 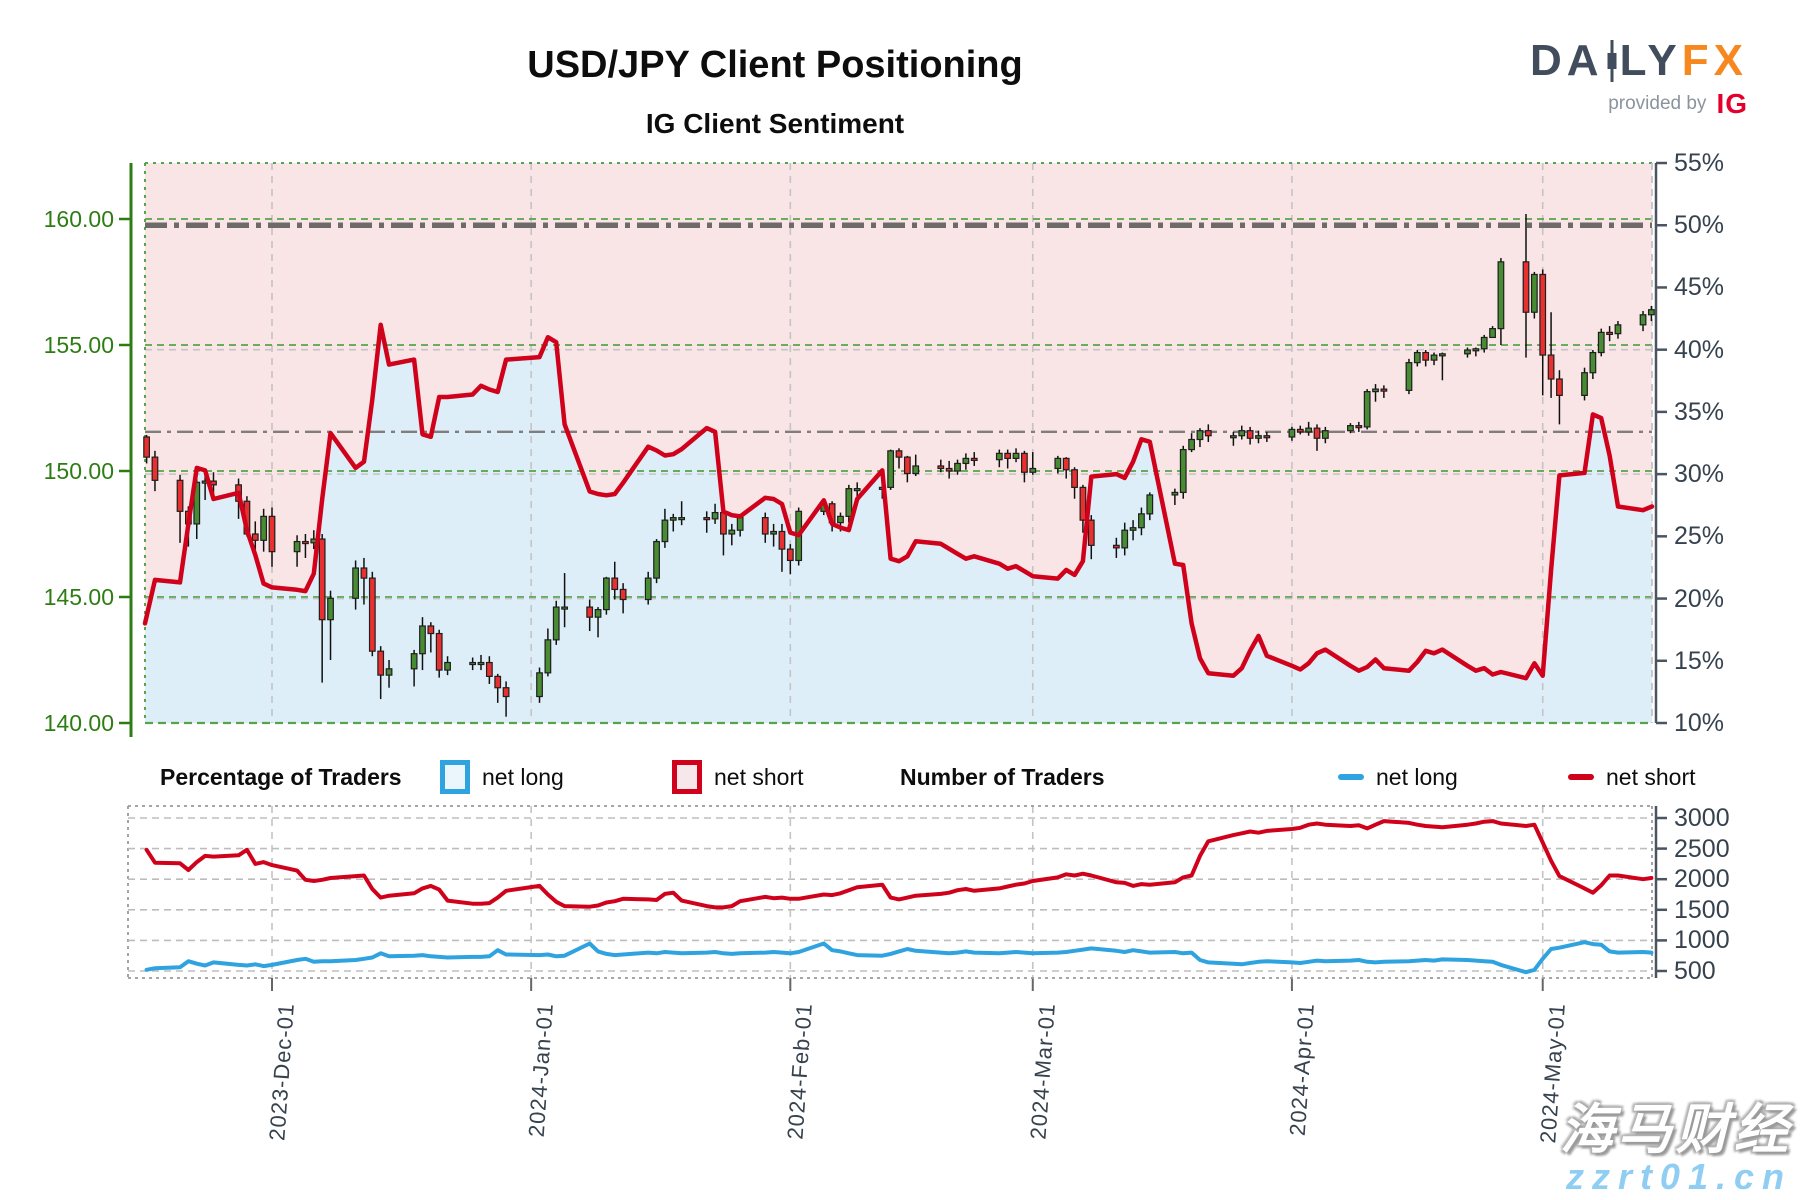 I want to click on price-axis-label: 140.00, so click(x=78, y=723).